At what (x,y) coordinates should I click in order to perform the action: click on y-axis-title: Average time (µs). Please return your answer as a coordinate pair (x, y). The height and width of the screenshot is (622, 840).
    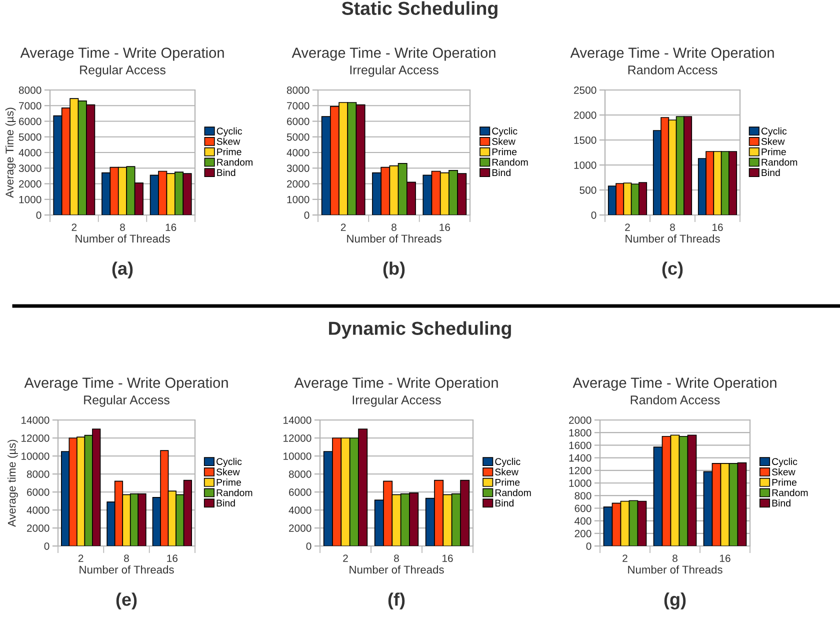
    Looking at the image, I should click on (13, 483).